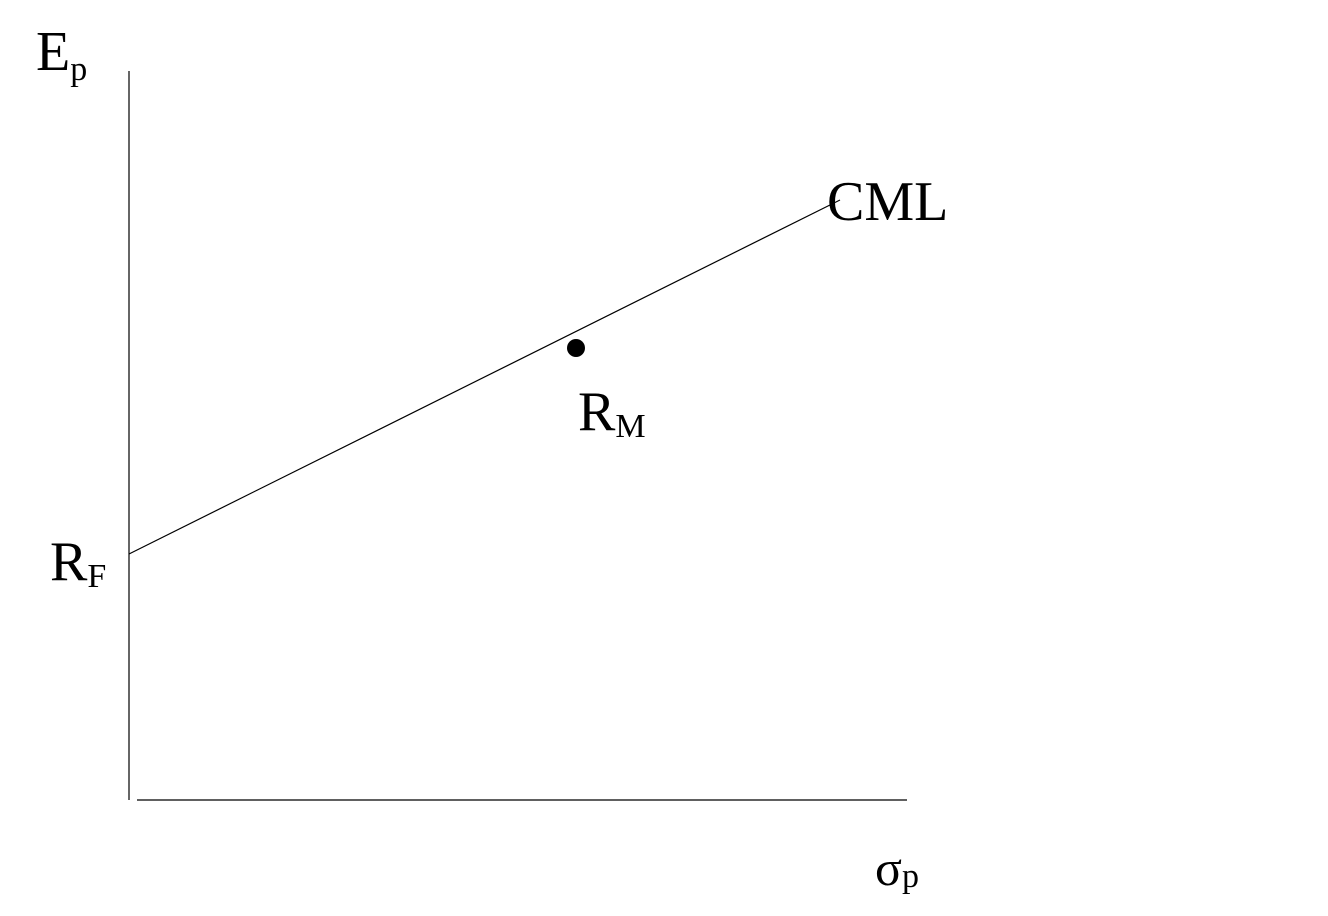  Describe the element at coordinates (612, 413) in the screenshot. I see `market-point-label: RM` at that location.